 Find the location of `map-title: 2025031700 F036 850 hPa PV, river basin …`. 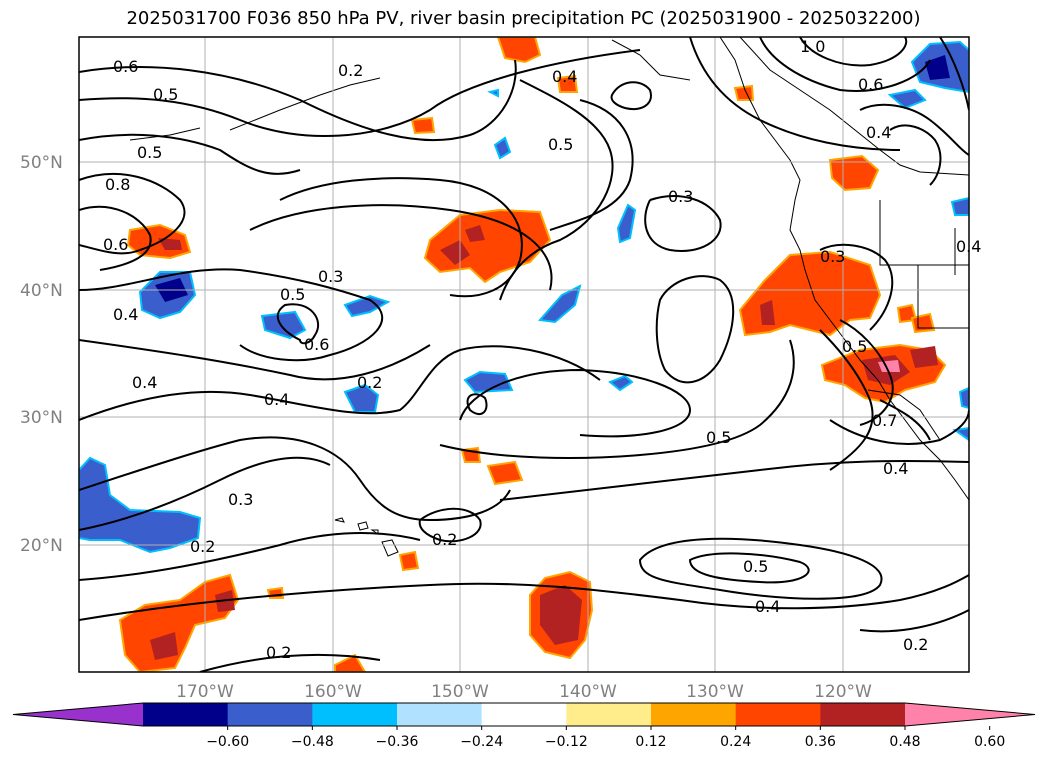

map-title: 2025031700 F036 850 hPa PV, river basin … is located at coordinates (523, 18).